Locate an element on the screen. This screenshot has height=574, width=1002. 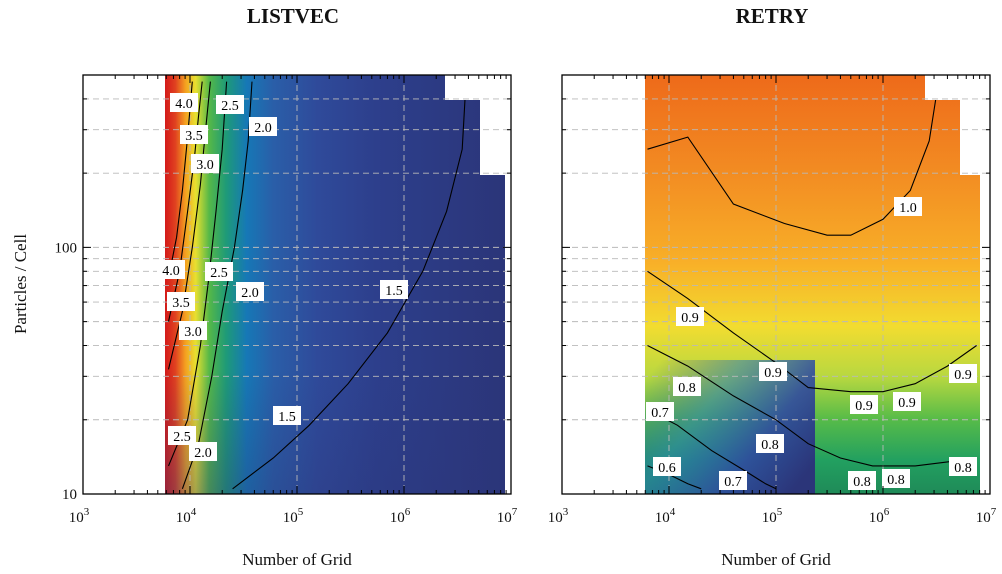
contour-line-3.5 is located at coordinates (185, 201).